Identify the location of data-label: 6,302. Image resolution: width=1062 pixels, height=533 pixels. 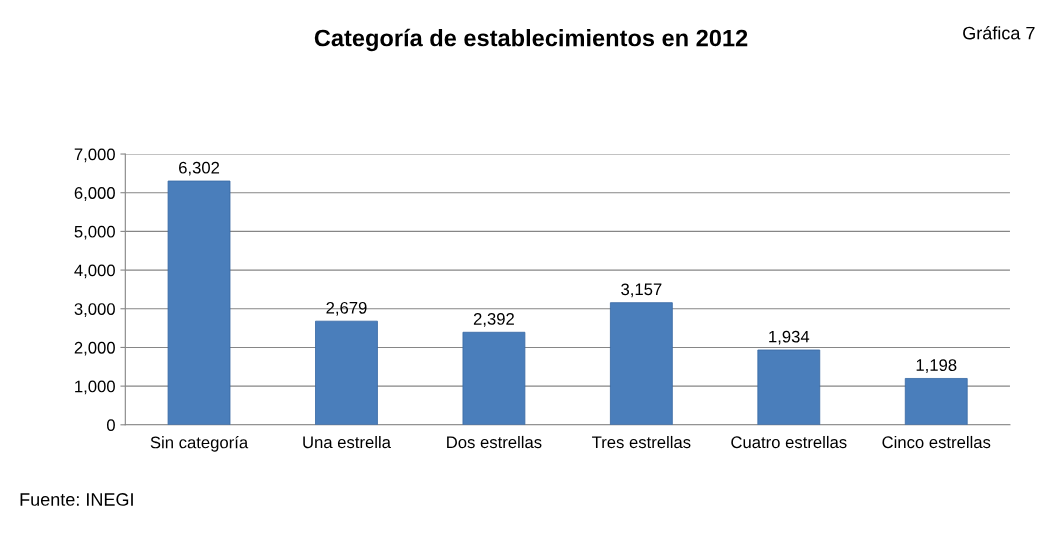
(199, 168).